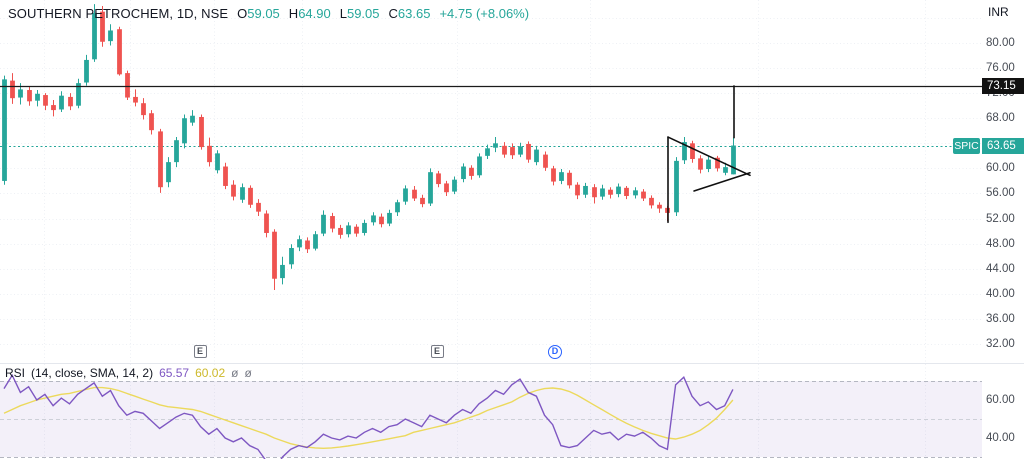 The width and height of the screenshot is (1024, 459). What do you see at coordinates (210, 373) in the screenshot?
I see `rsi-ma-value: 60.02` at bounding box center [210, 373].